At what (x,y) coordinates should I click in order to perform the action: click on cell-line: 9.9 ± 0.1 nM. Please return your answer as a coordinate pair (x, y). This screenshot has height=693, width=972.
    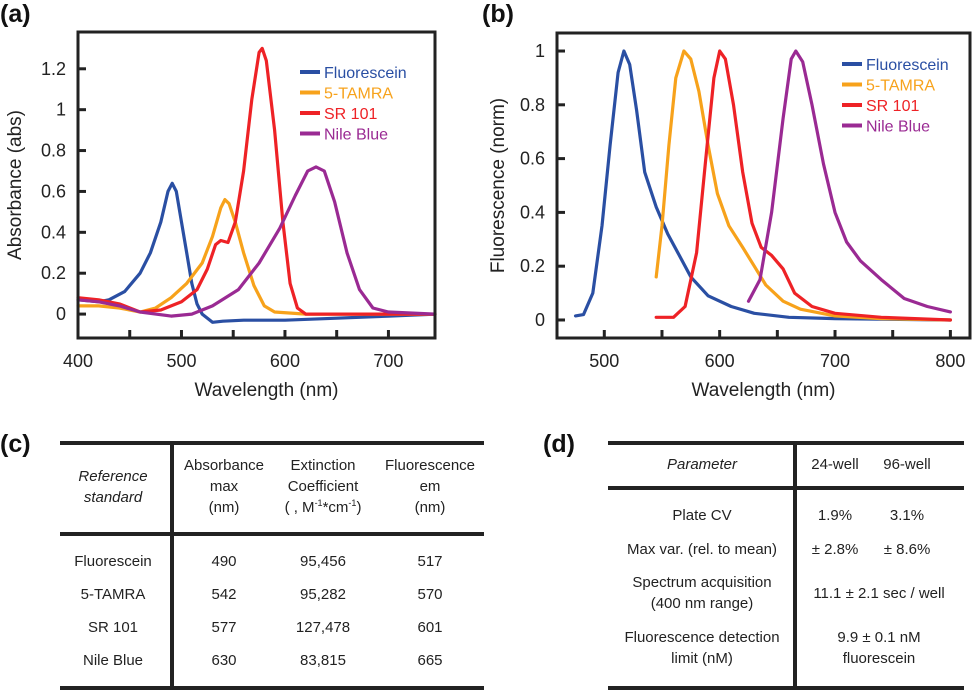
    Looking at the image, I should click on (879, 637).